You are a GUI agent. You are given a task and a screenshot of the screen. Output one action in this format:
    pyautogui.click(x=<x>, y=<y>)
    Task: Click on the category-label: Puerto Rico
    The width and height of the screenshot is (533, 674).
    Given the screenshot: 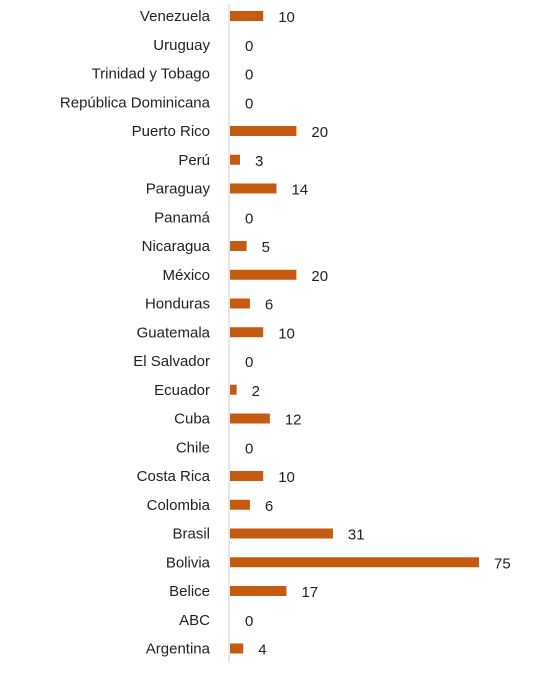 What is the action you would take?
    pyautogui.click(x=171, y=131)
    